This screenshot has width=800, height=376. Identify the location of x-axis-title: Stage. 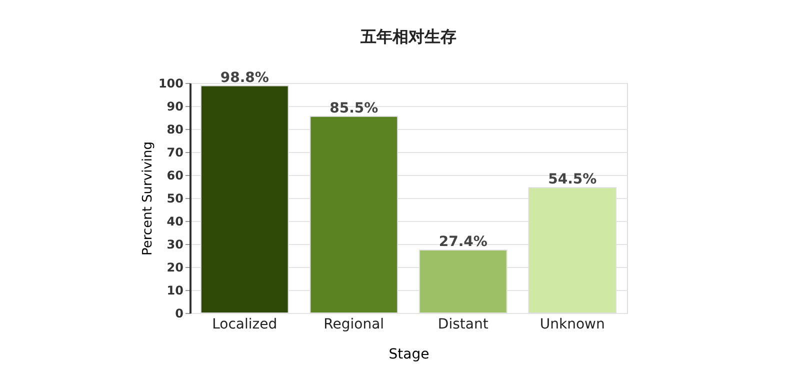
(409, 354).